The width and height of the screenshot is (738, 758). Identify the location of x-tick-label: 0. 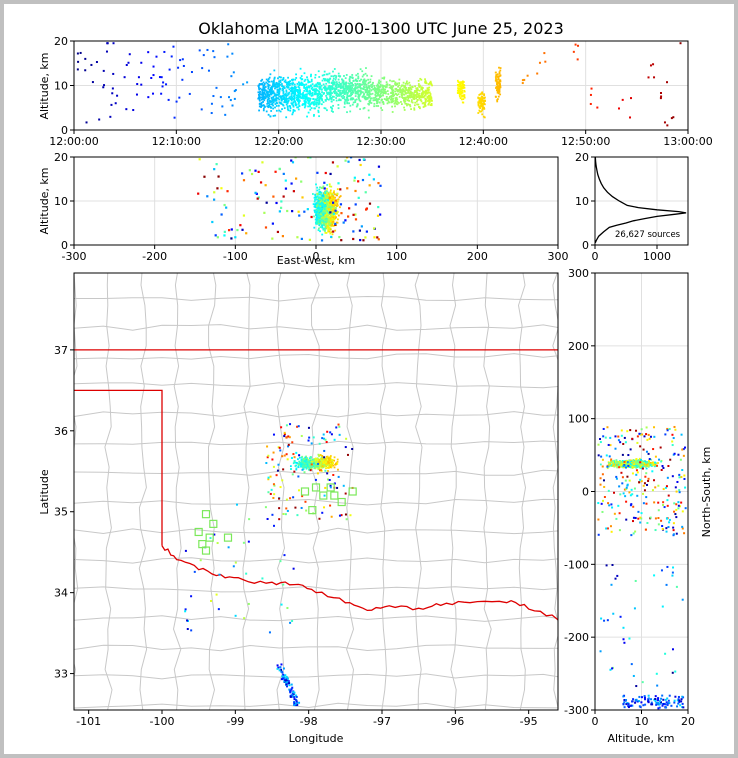
(595, 256).